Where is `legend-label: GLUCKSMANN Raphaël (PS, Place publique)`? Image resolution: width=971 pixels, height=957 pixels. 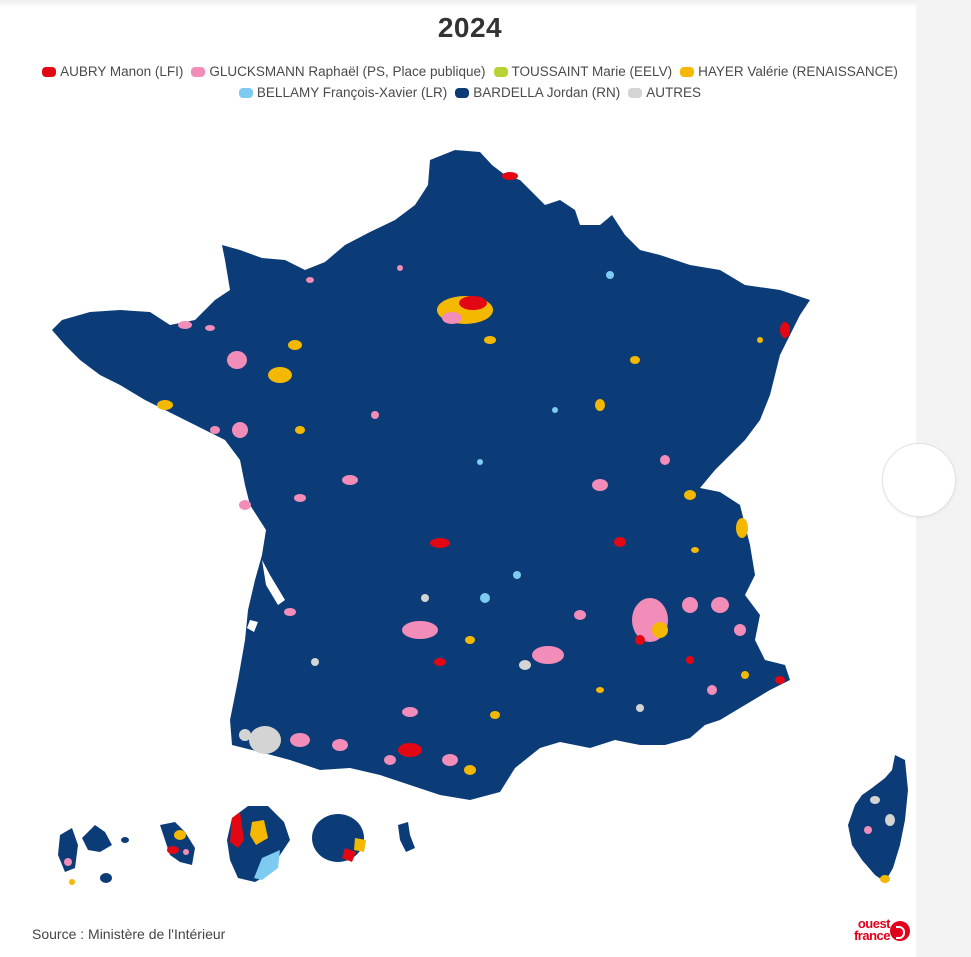
legend-label: GLUCKSMANN Raphaël (PS, Place publique) is located at coordinates (347, 71).